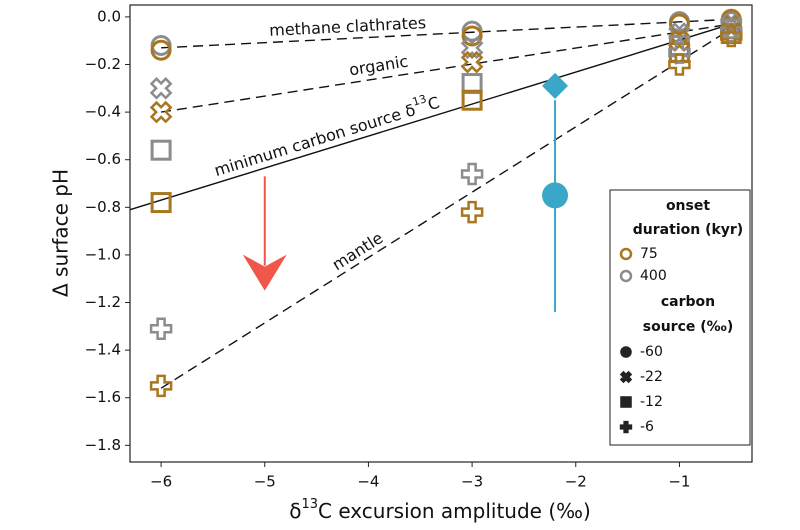 The height and width of the screenshot is (530, 800). I want to click on legend-title: carbon, so click(688, 302).